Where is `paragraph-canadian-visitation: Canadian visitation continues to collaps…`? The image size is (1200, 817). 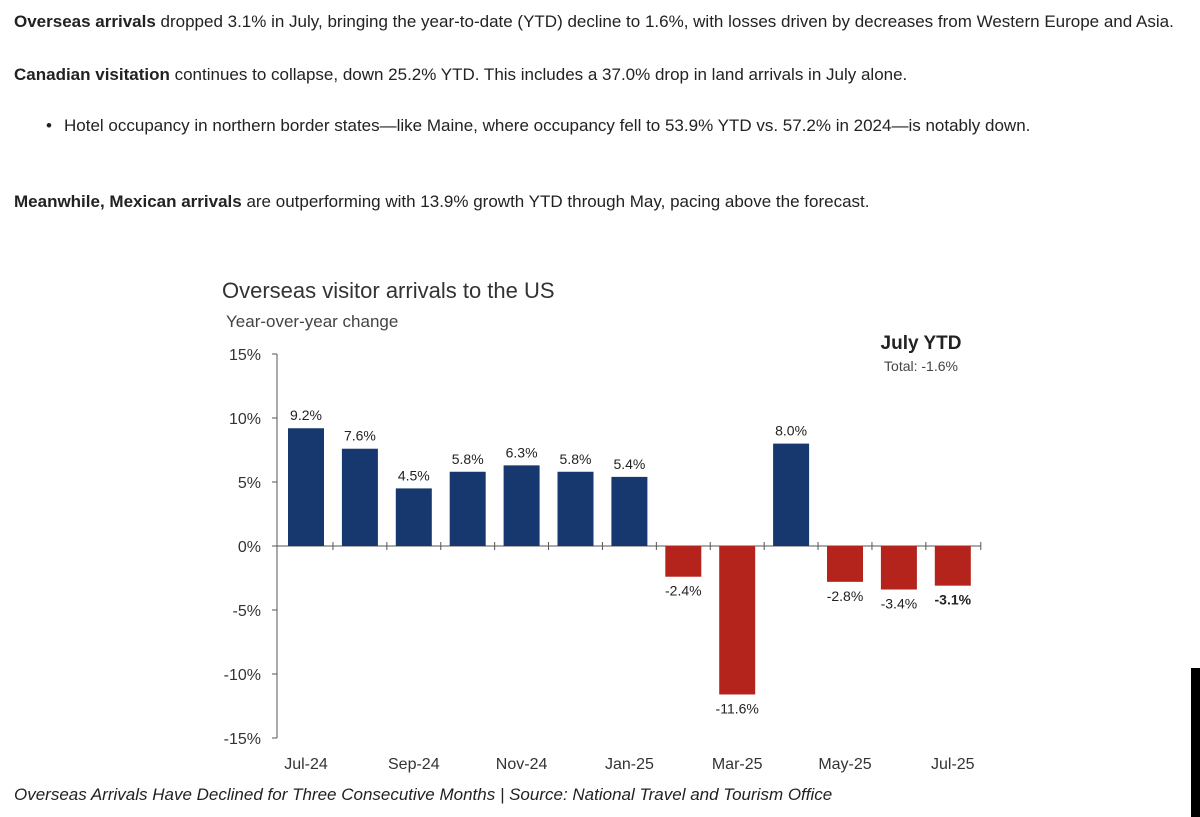 paragraph-canadian-visitation: Canadian visitation continues to collaps… is located at coordinates (460, 75).